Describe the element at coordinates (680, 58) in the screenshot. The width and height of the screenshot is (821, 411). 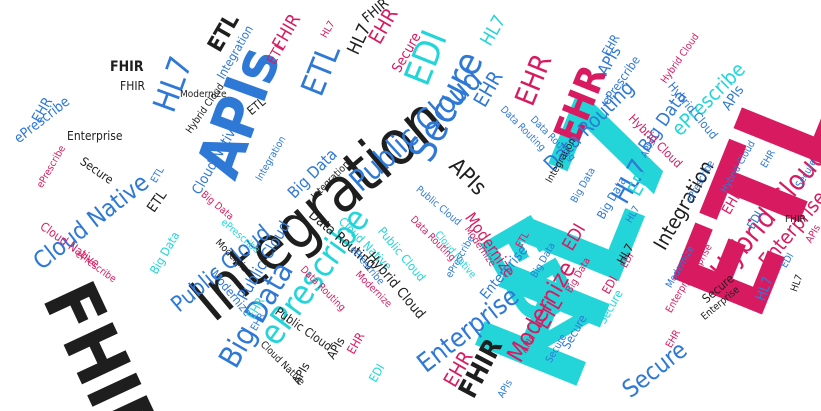
I see `word-hybrid-cloud: Hybrid Cloud` at that location.